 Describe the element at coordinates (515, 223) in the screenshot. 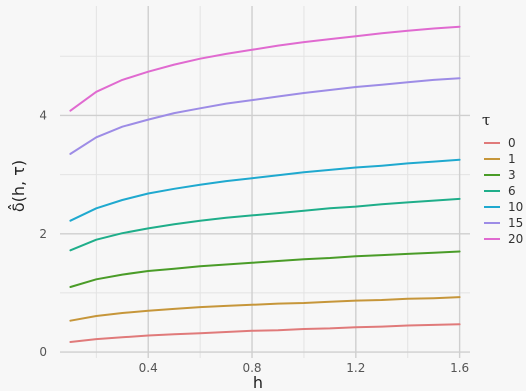

I see `legend-label-15: 15` at that location.